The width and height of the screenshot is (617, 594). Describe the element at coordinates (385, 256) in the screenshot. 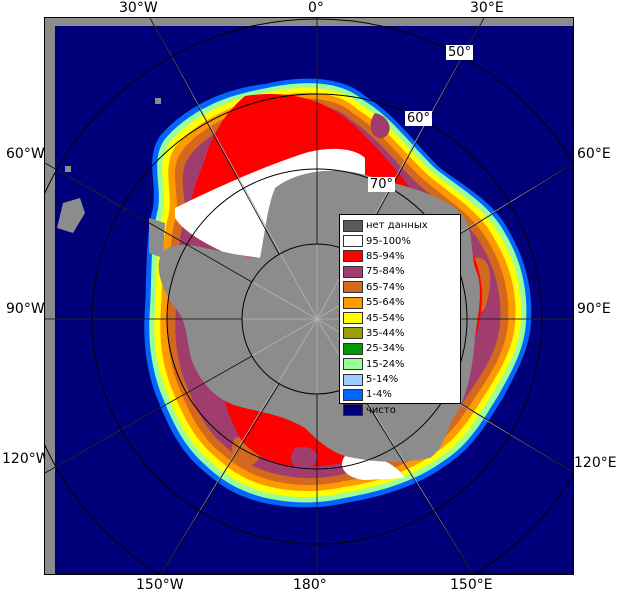

I see `legend-label: 85-94%` at that location.